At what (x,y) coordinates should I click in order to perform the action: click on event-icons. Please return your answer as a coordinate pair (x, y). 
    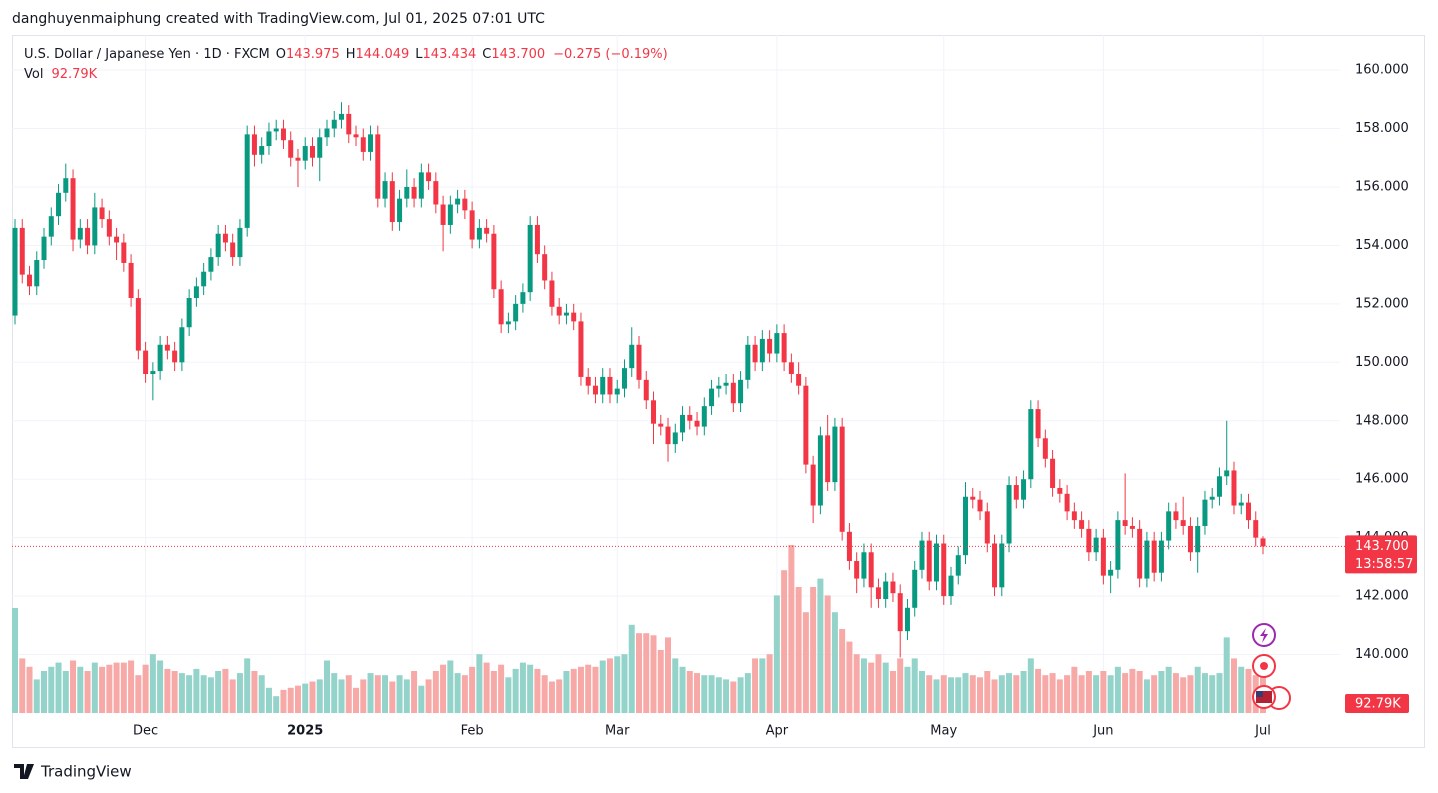
    Looking at the image, I should click on (1271, 666).